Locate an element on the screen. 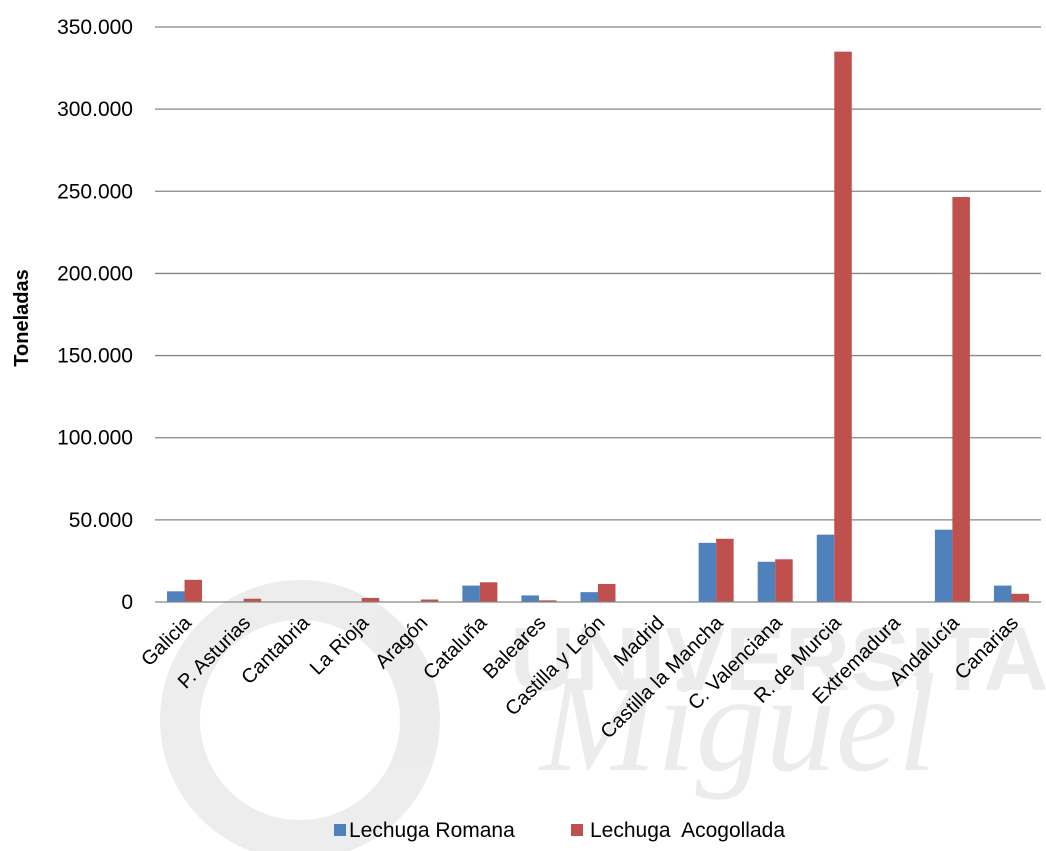 Image resolution: width=1046 pixels, height=851 pixels. y-tick-label: 300.000 is located at coordinates (95, 109).